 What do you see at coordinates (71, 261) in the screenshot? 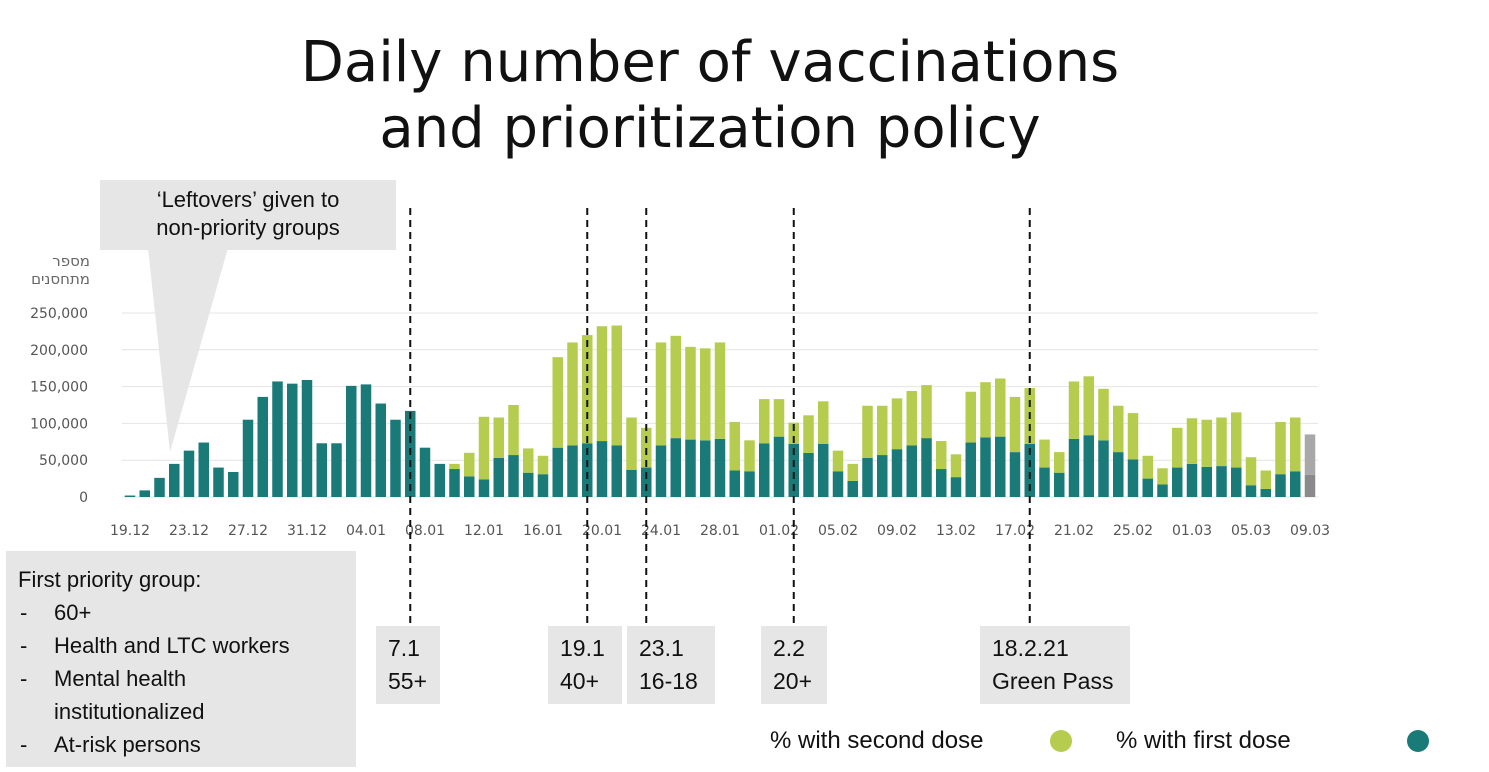
I see `y-axis-label-line1: מספר` at bounding box center [71, 261].